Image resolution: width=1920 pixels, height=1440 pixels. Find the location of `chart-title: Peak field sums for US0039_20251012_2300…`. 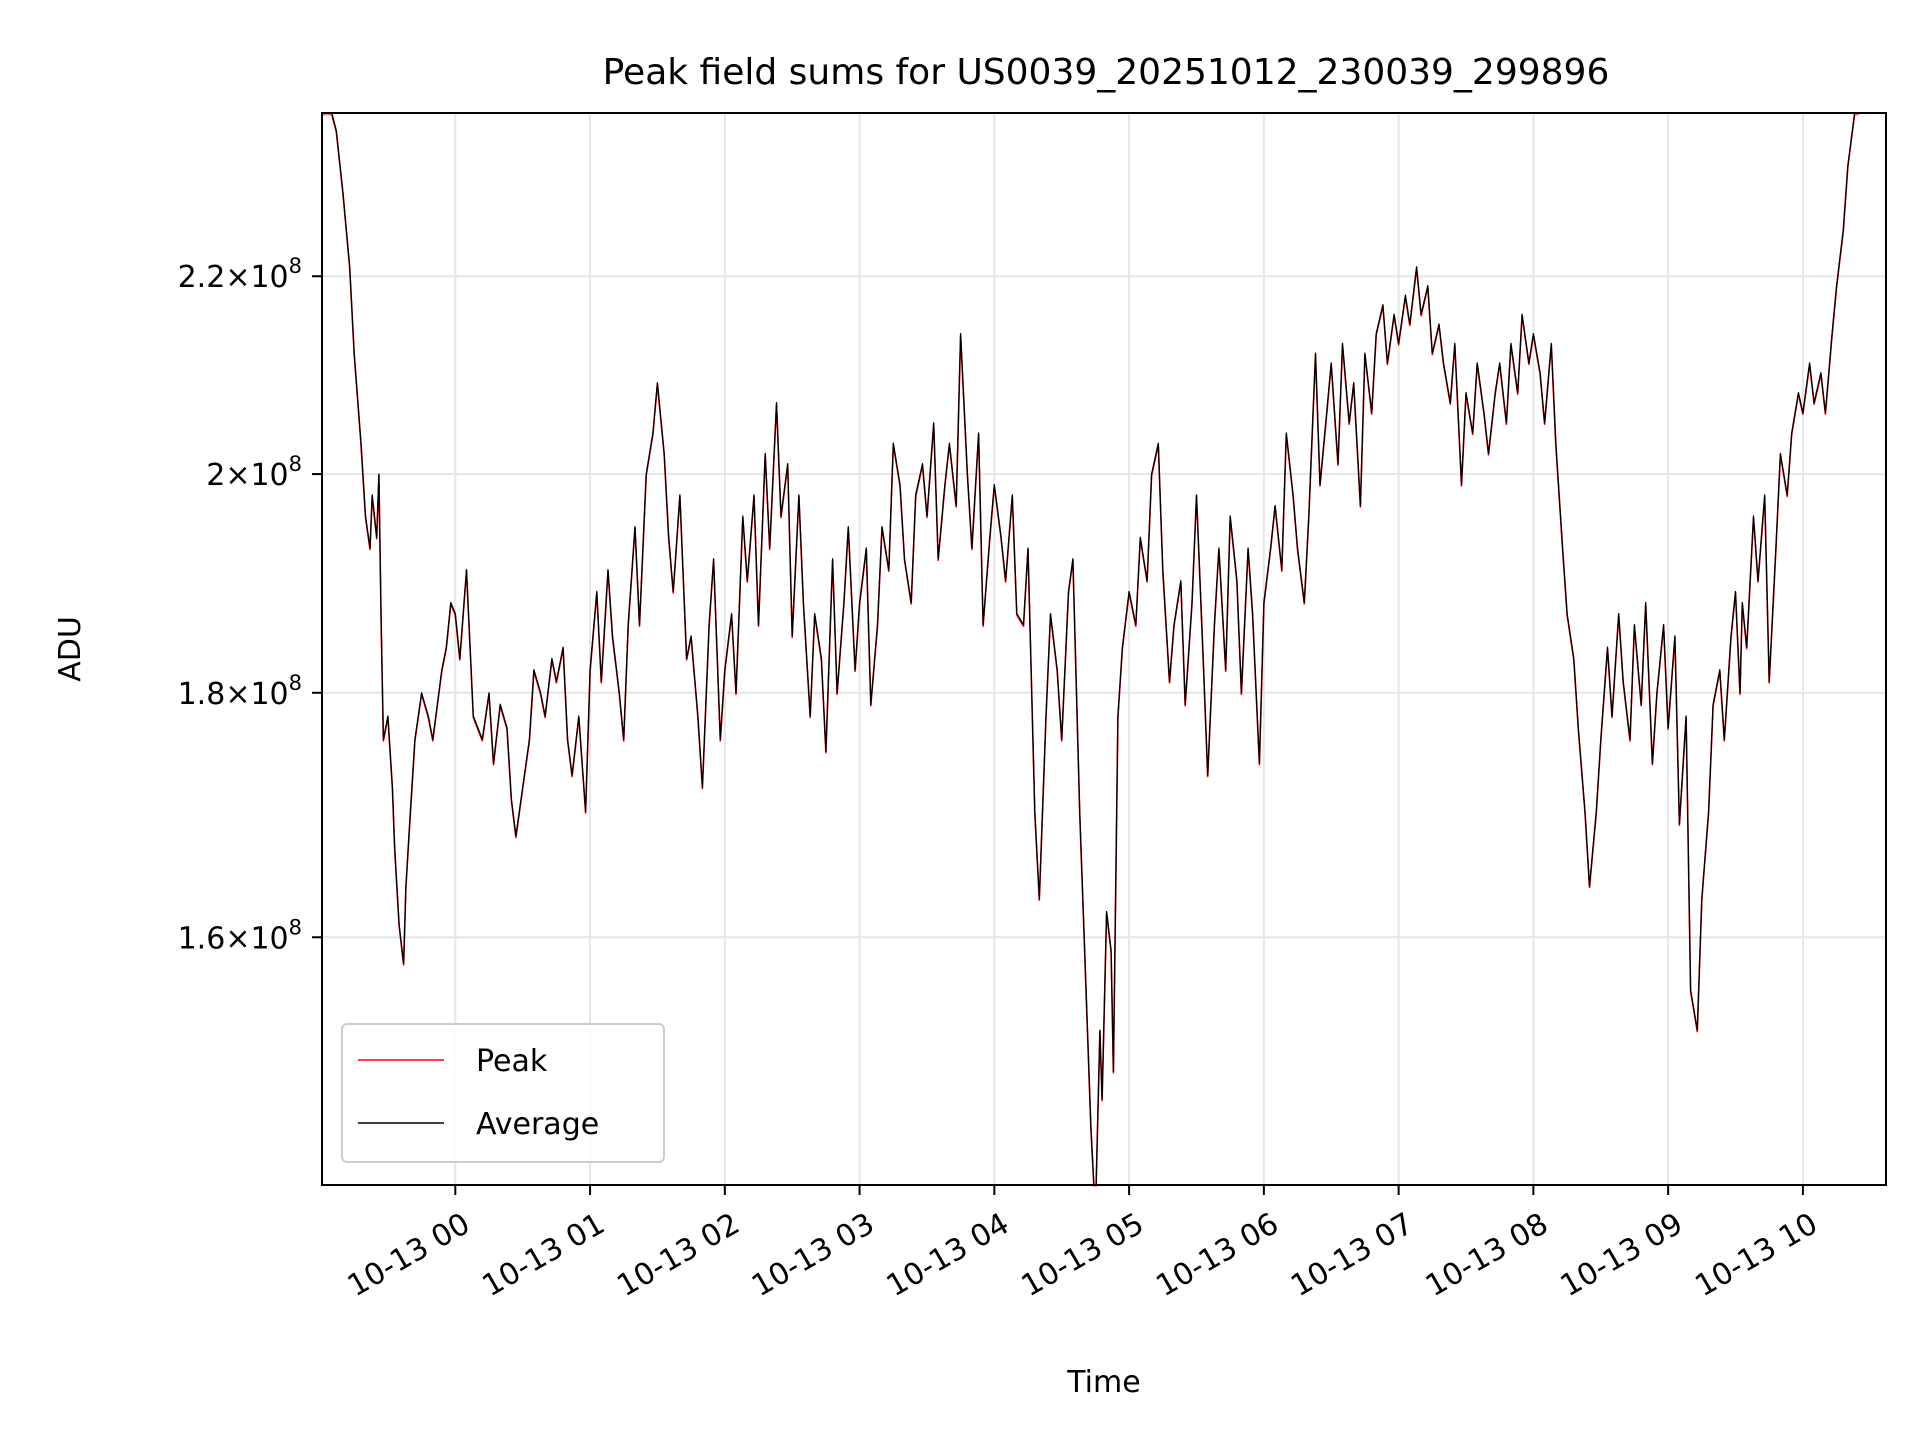

chart-title: Peak field sums for US0039_20251012_2300… is located at coordinates (1106, 72).